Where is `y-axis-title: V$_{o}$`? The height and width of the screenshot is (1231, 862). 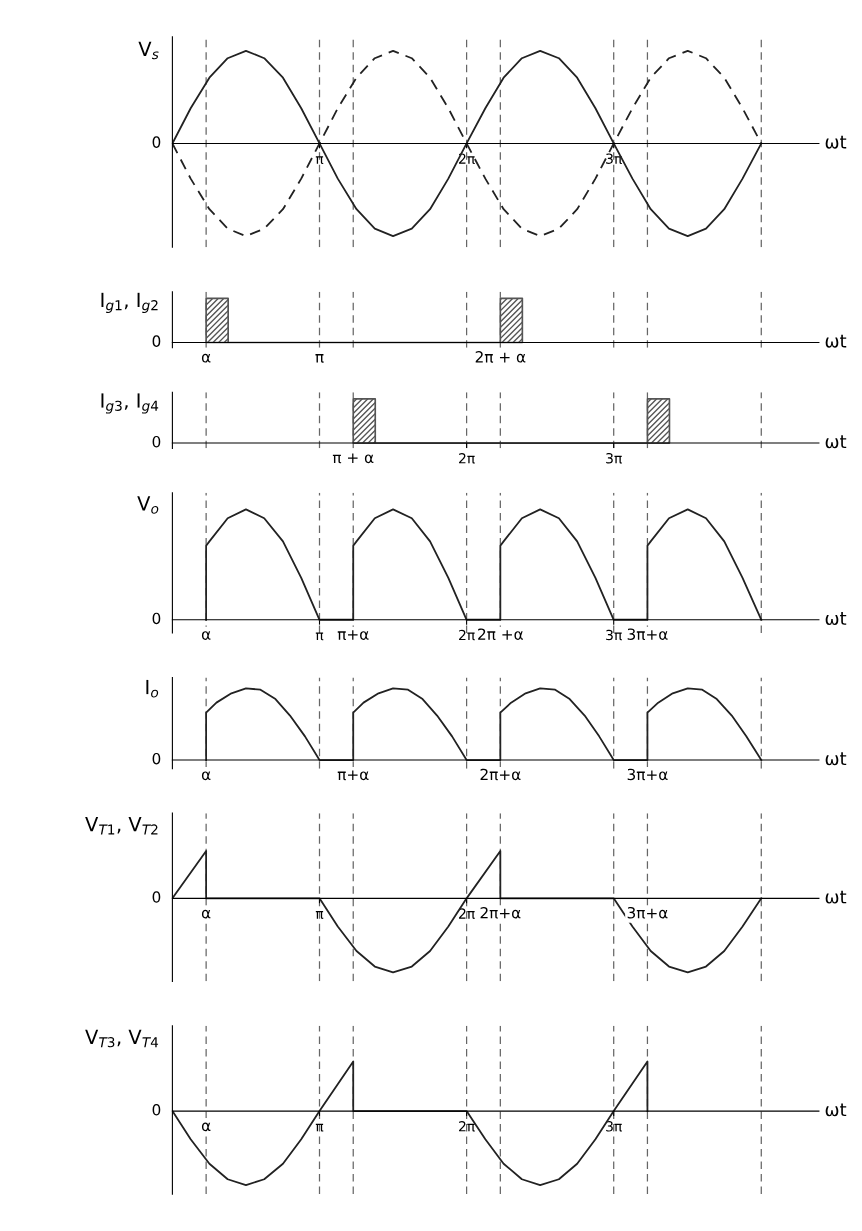
y-axis-title: V$_{o}$ is located at coordinates (148, 505).